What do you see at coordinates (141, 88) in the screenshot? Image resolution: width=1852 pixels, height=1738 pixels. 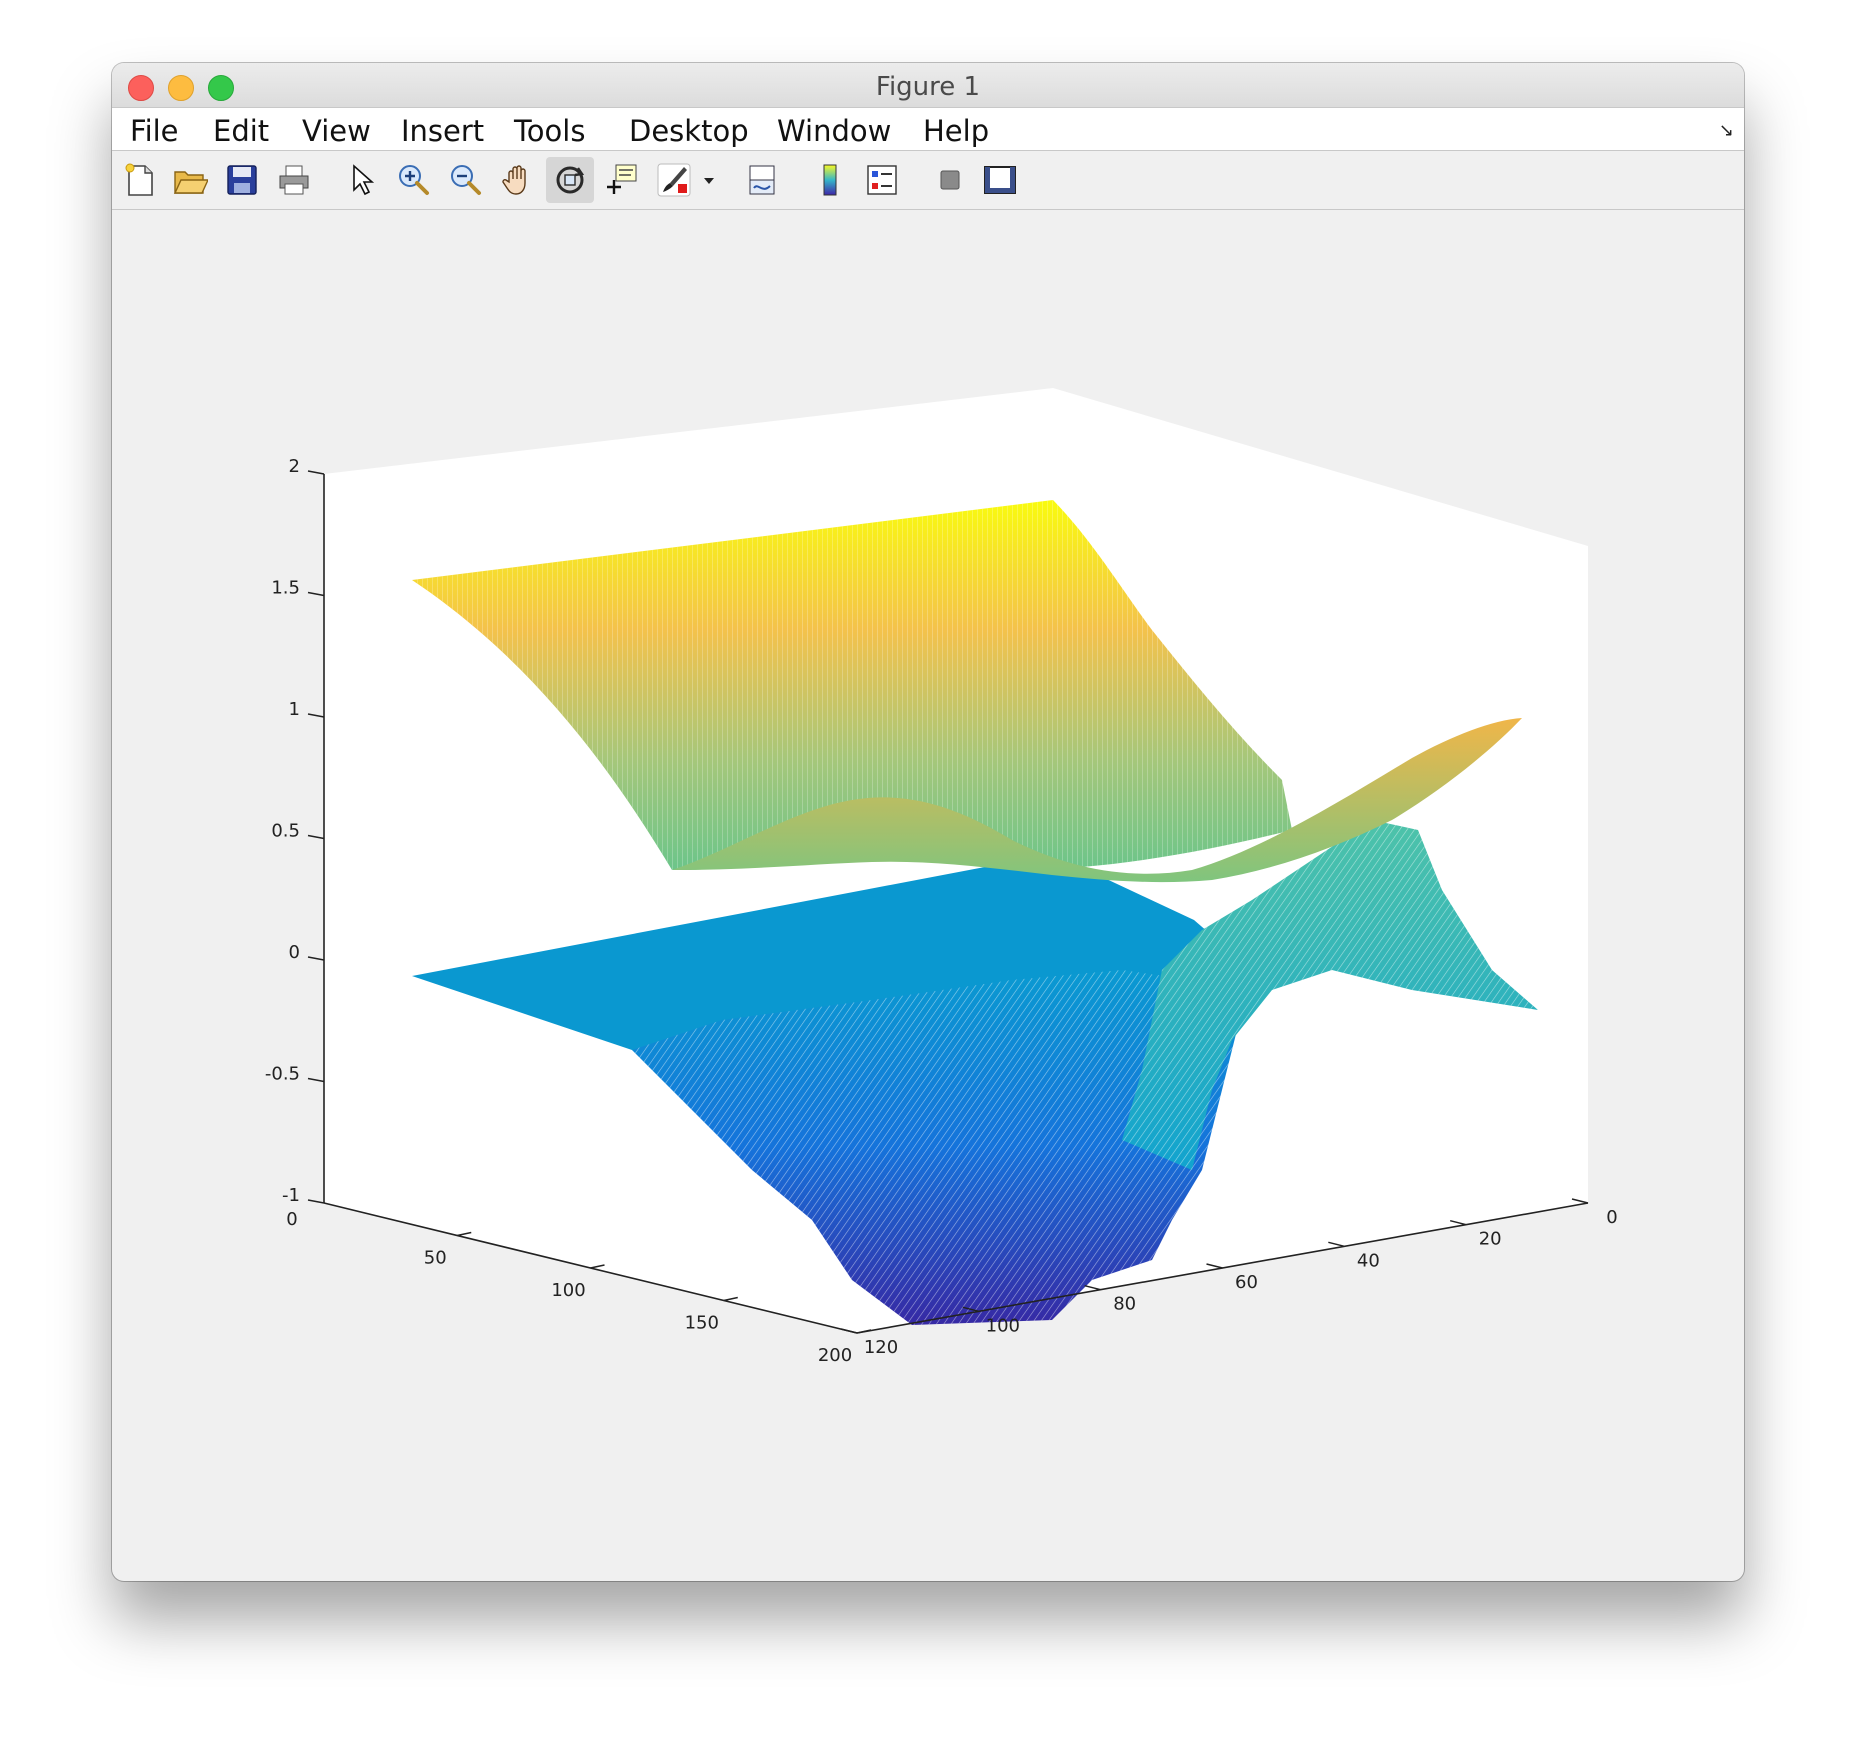 I see `close-window-button` at bounding box center [141, 88].